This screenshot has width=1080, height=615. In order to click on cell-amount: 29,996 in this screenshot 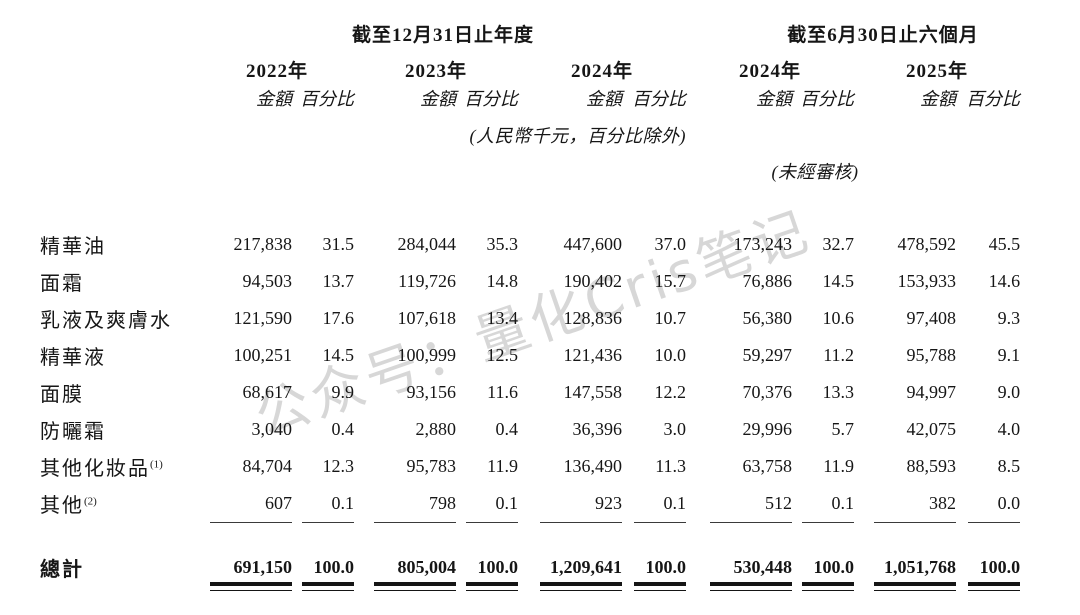, I will do `click(767, 429)`.